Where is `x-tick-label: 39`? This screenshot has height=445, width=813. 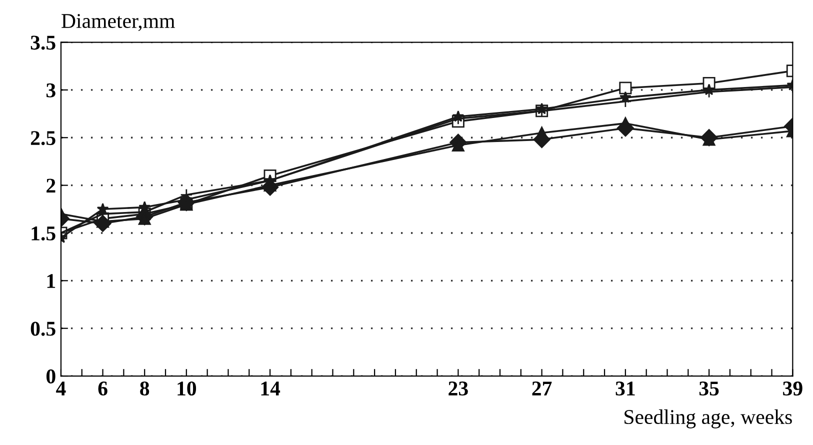
x-tick-label: 39 is located at coordinates (792, 389).